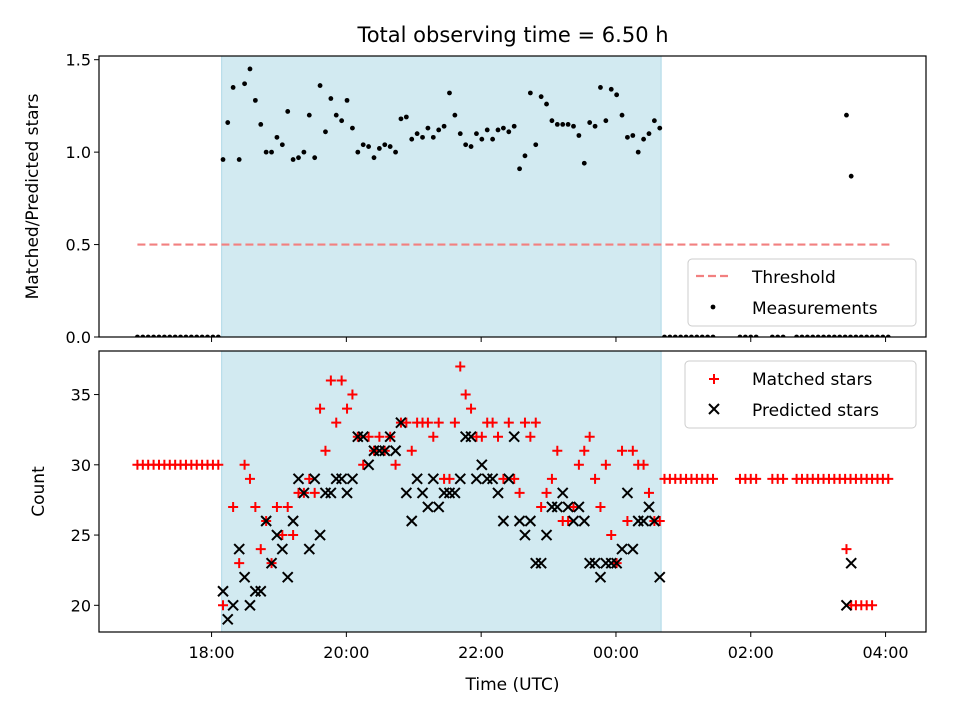 This screenshot has width=960, height=720. I want to click on chart-title: Total observing time = 6.50 h, so click(512, 35).